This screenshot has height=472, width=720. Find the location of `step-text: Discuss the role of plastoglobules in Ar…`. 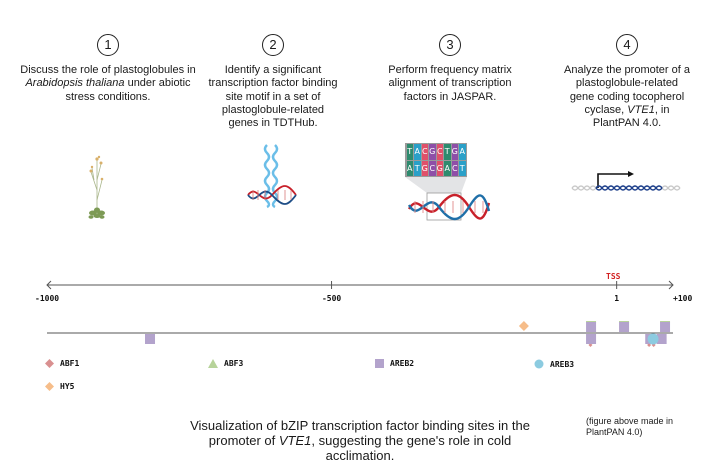

step-text: Discuss the role of plastoglobules in Ar… is located at coordinates (108, 84).